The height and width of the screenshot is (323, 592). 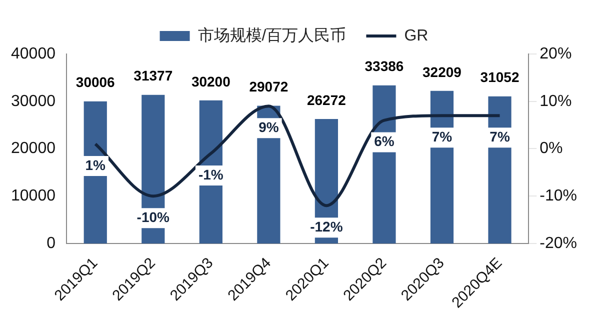 I want to click on y-tick-label: 30000, so click(x=33, y=101).